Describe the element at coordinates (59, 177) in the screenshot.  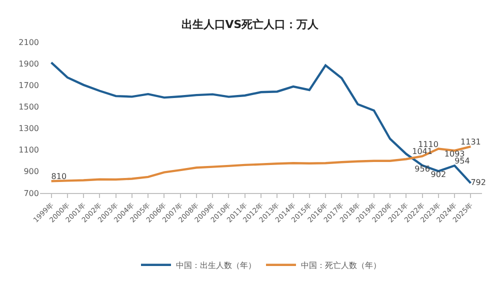
I see `data-label: 810` at that location.